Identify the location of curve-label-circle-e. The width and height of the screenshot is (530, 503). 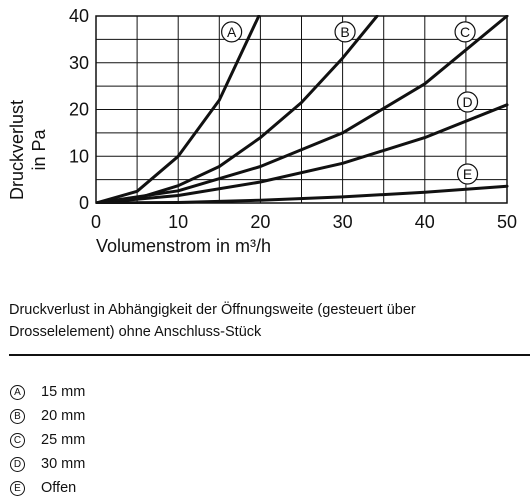
(467, 174).